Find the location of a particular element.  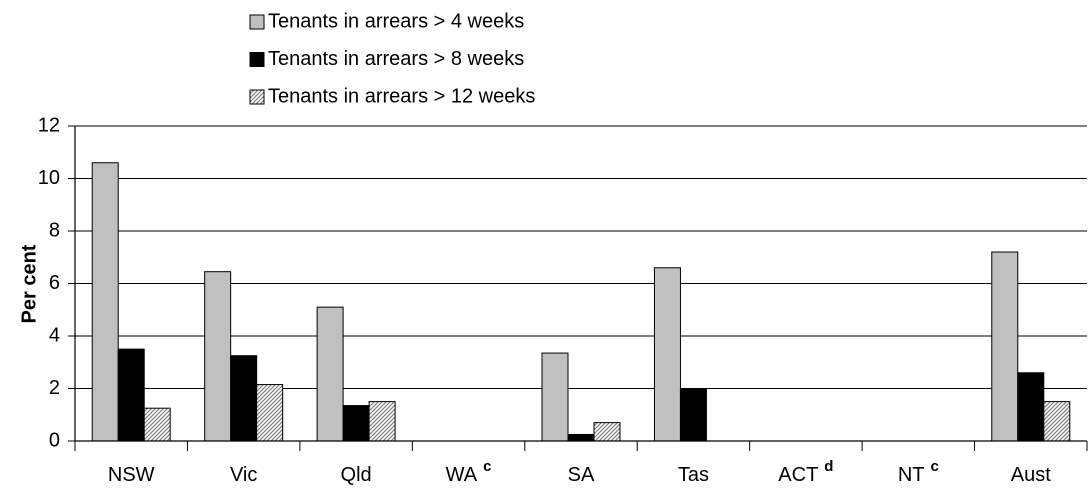

x-tick-label: Tas is located at coordinates (693, 475).